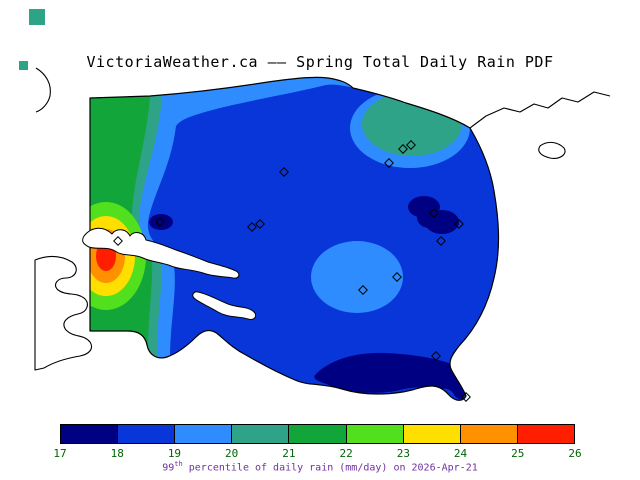  I want to click on colorbar-tick-label: 18, so click(117, 453).